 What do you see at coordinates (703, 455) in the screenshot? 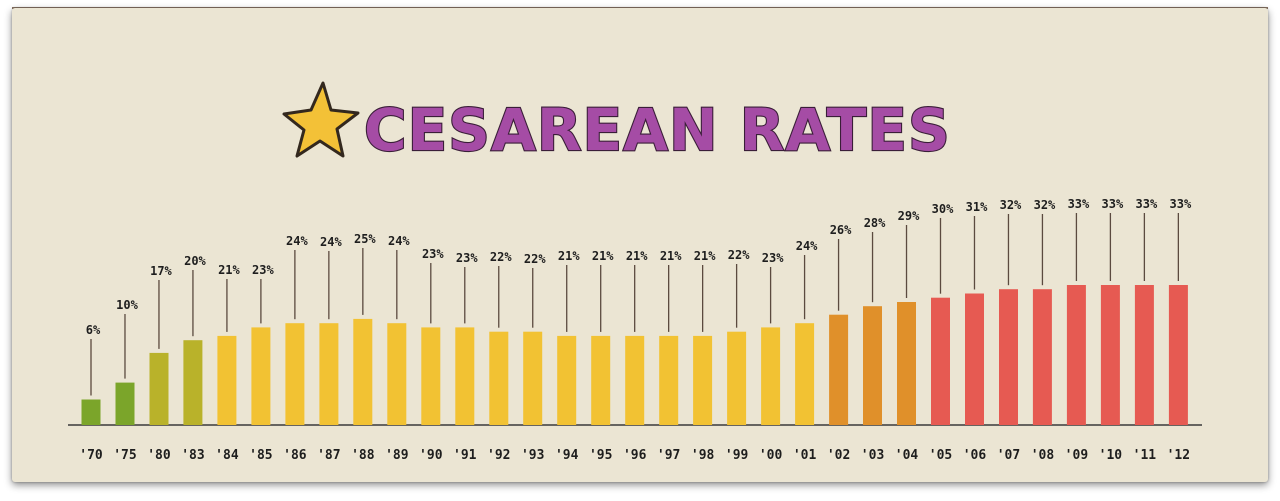
I see `x-tick-label-18: '98` at bounding box center [703, 455].